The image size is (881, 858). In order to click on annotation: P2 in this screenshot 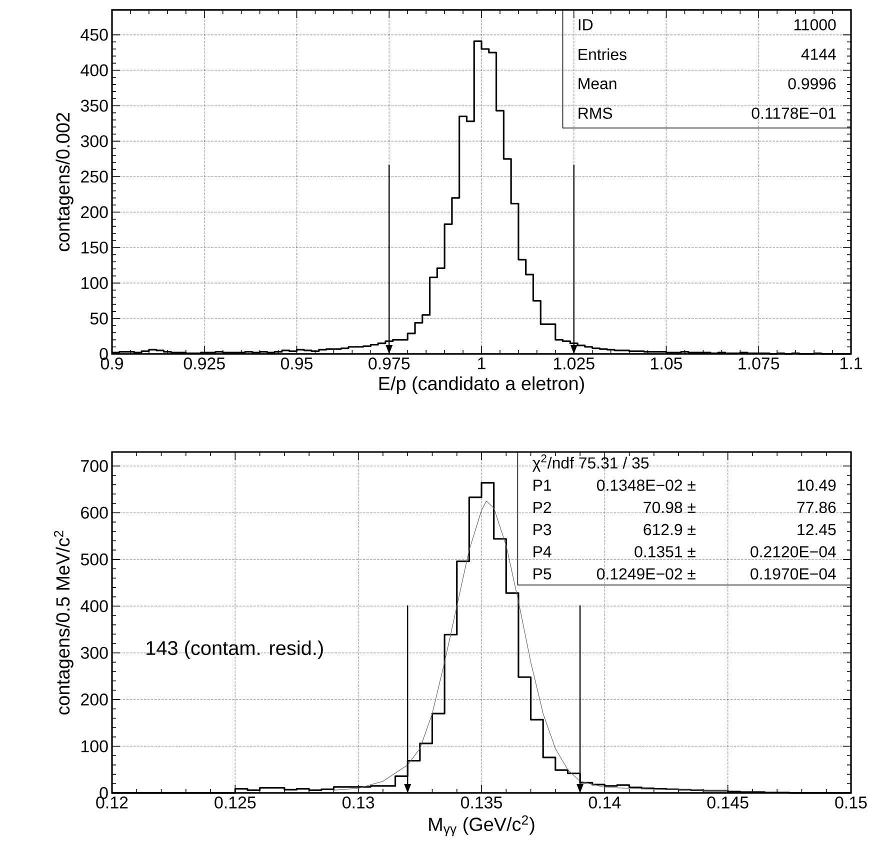, I will do `click(543, 507)`.